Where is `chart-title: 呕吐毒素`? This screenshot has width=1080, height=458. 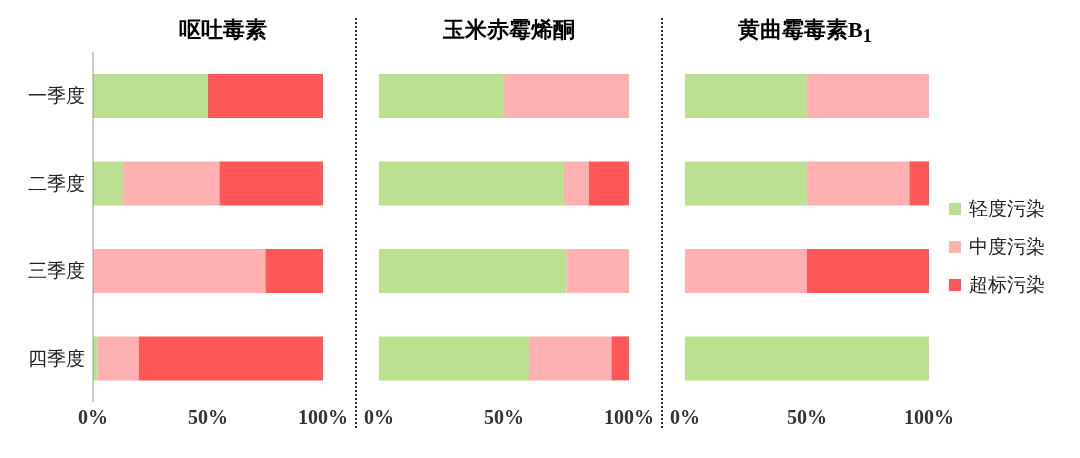 chart-title: 呕吐毒素 is located at coordinates (223, 30).